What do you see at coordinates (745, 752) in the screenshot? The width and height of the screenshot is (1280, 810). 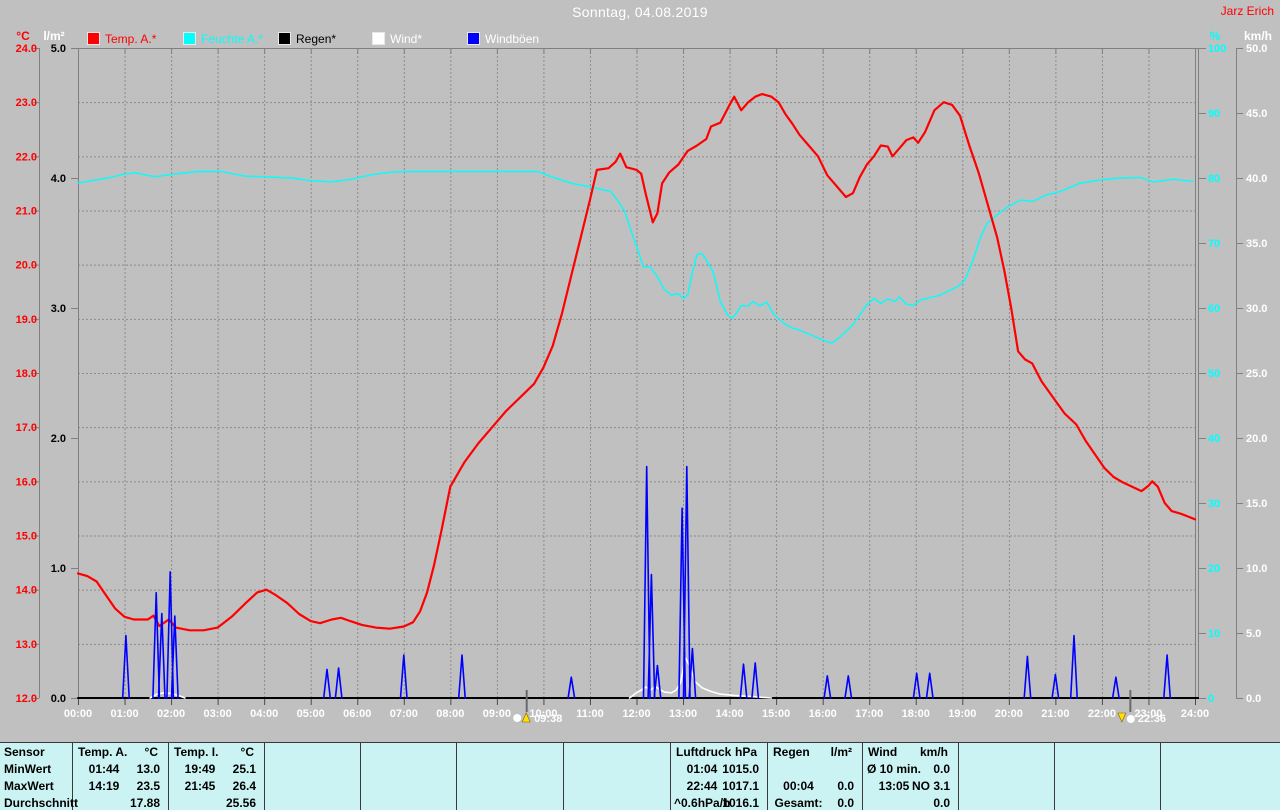 I see `table-column-unit: hPa` at bounding box center [745, 752].